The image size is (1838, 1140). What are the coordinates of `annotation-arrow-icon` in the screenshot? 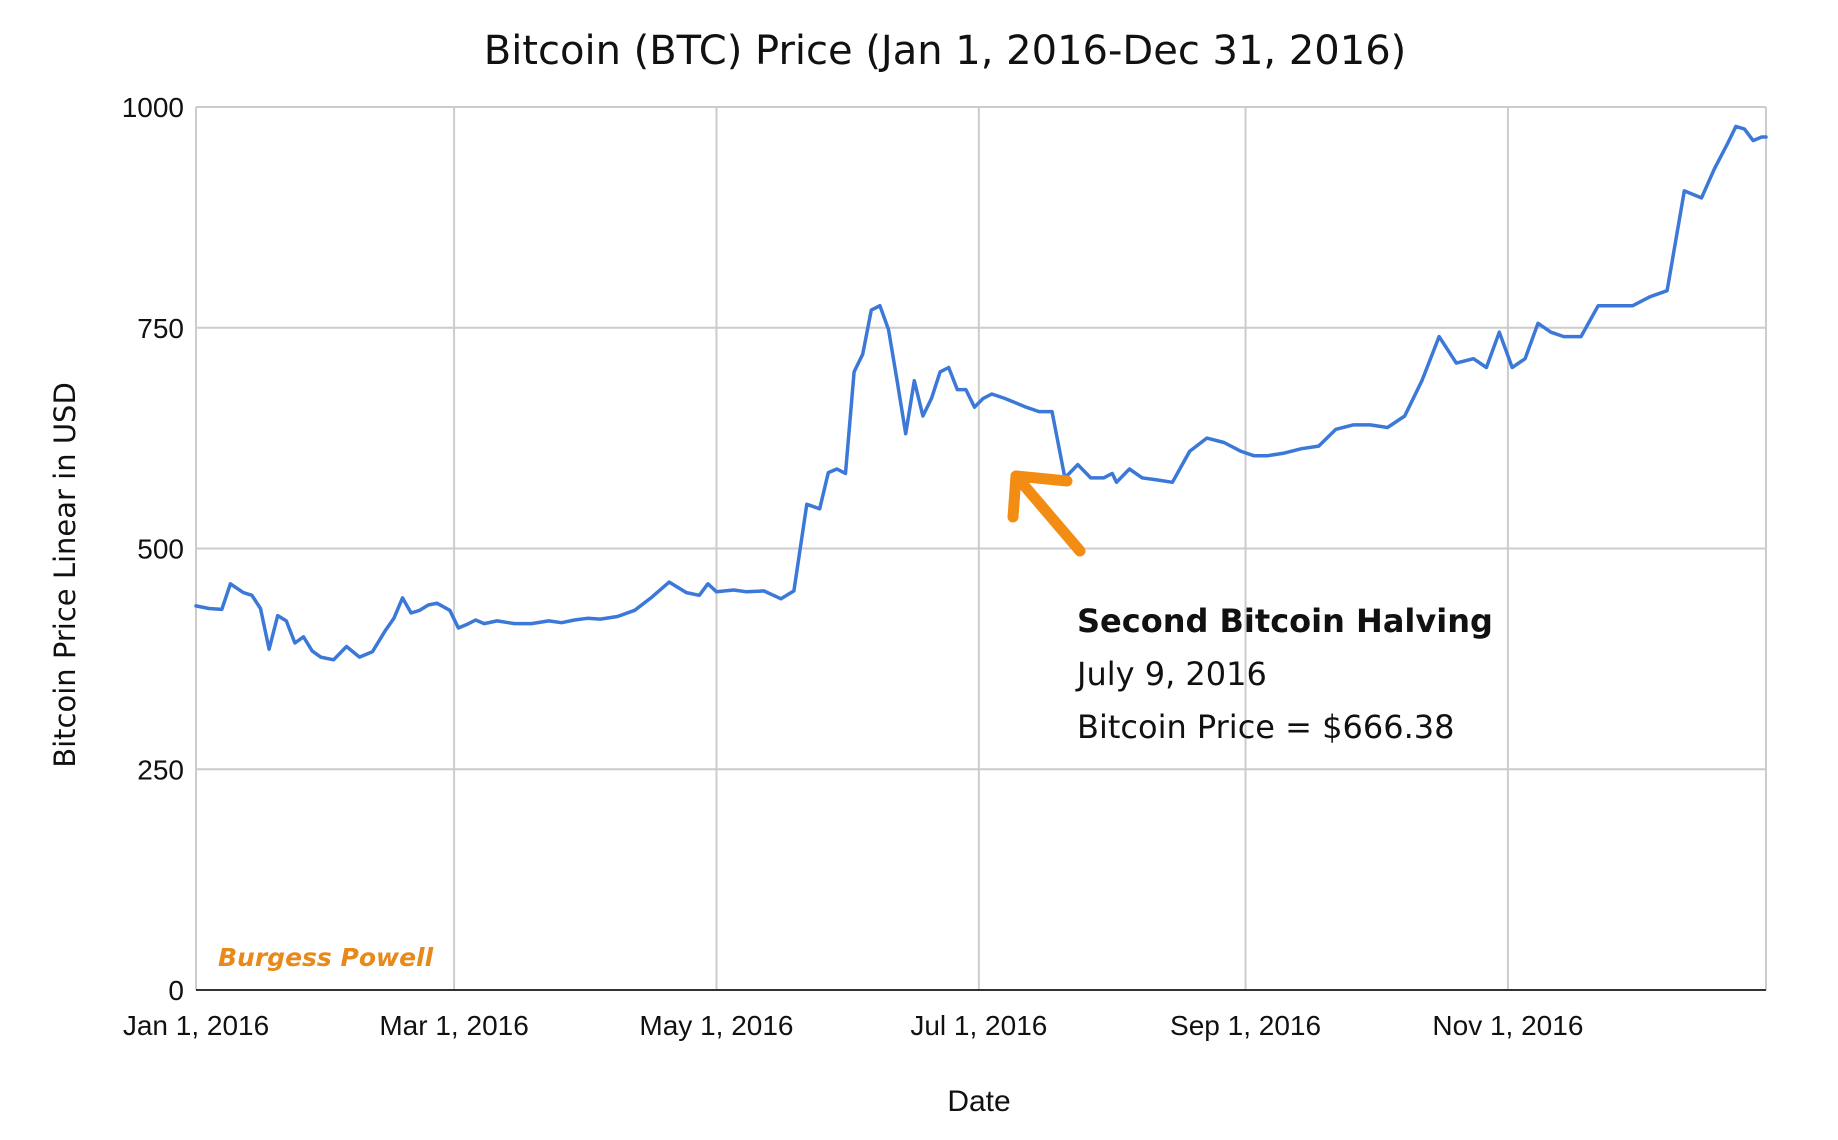 It's located at (1046, 513).